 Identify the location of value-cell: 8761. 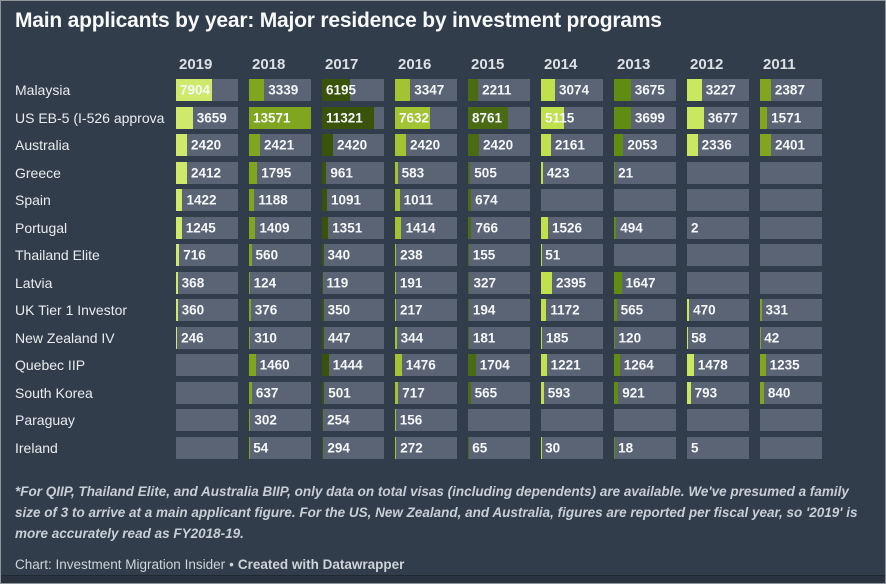
(499, 117).